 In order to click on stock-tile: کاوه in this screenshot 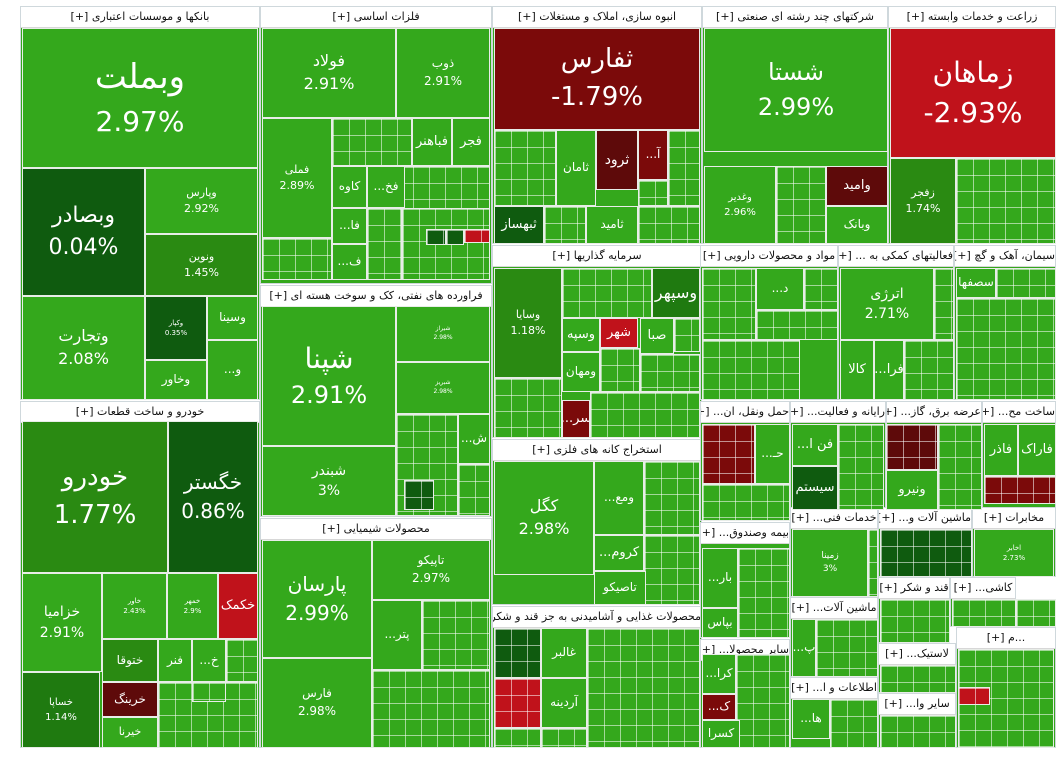, I will do `click(349, 187)`.